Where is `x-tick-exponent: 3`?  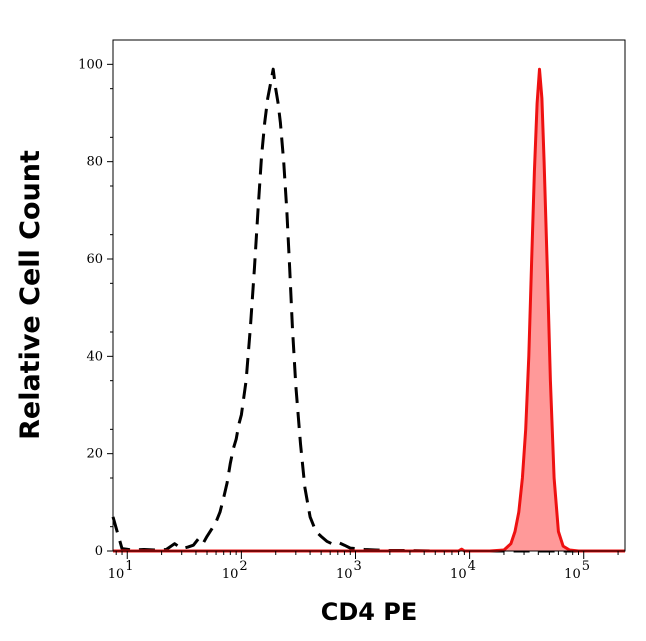
x-tick-exponent: 3 is located at coordinates (357, 566).